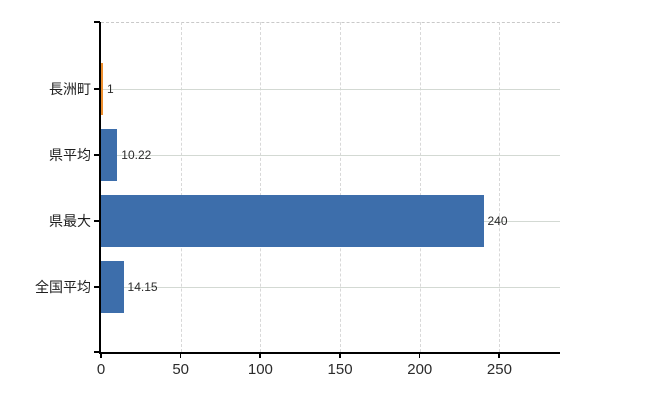 The height and width of the screenshot is (400, 650). Describe the element at coordinates (70, 221) in the screenshot. I see `category-label: 県最大` at that location.